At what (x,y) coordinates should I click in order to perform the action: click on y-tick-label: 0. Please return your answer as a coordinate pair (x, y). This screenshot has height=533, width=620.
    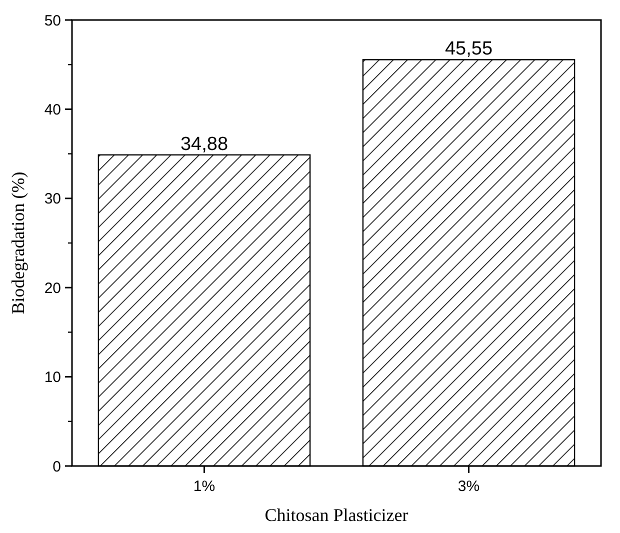
    Looking at the image, I should click on (56, 467).